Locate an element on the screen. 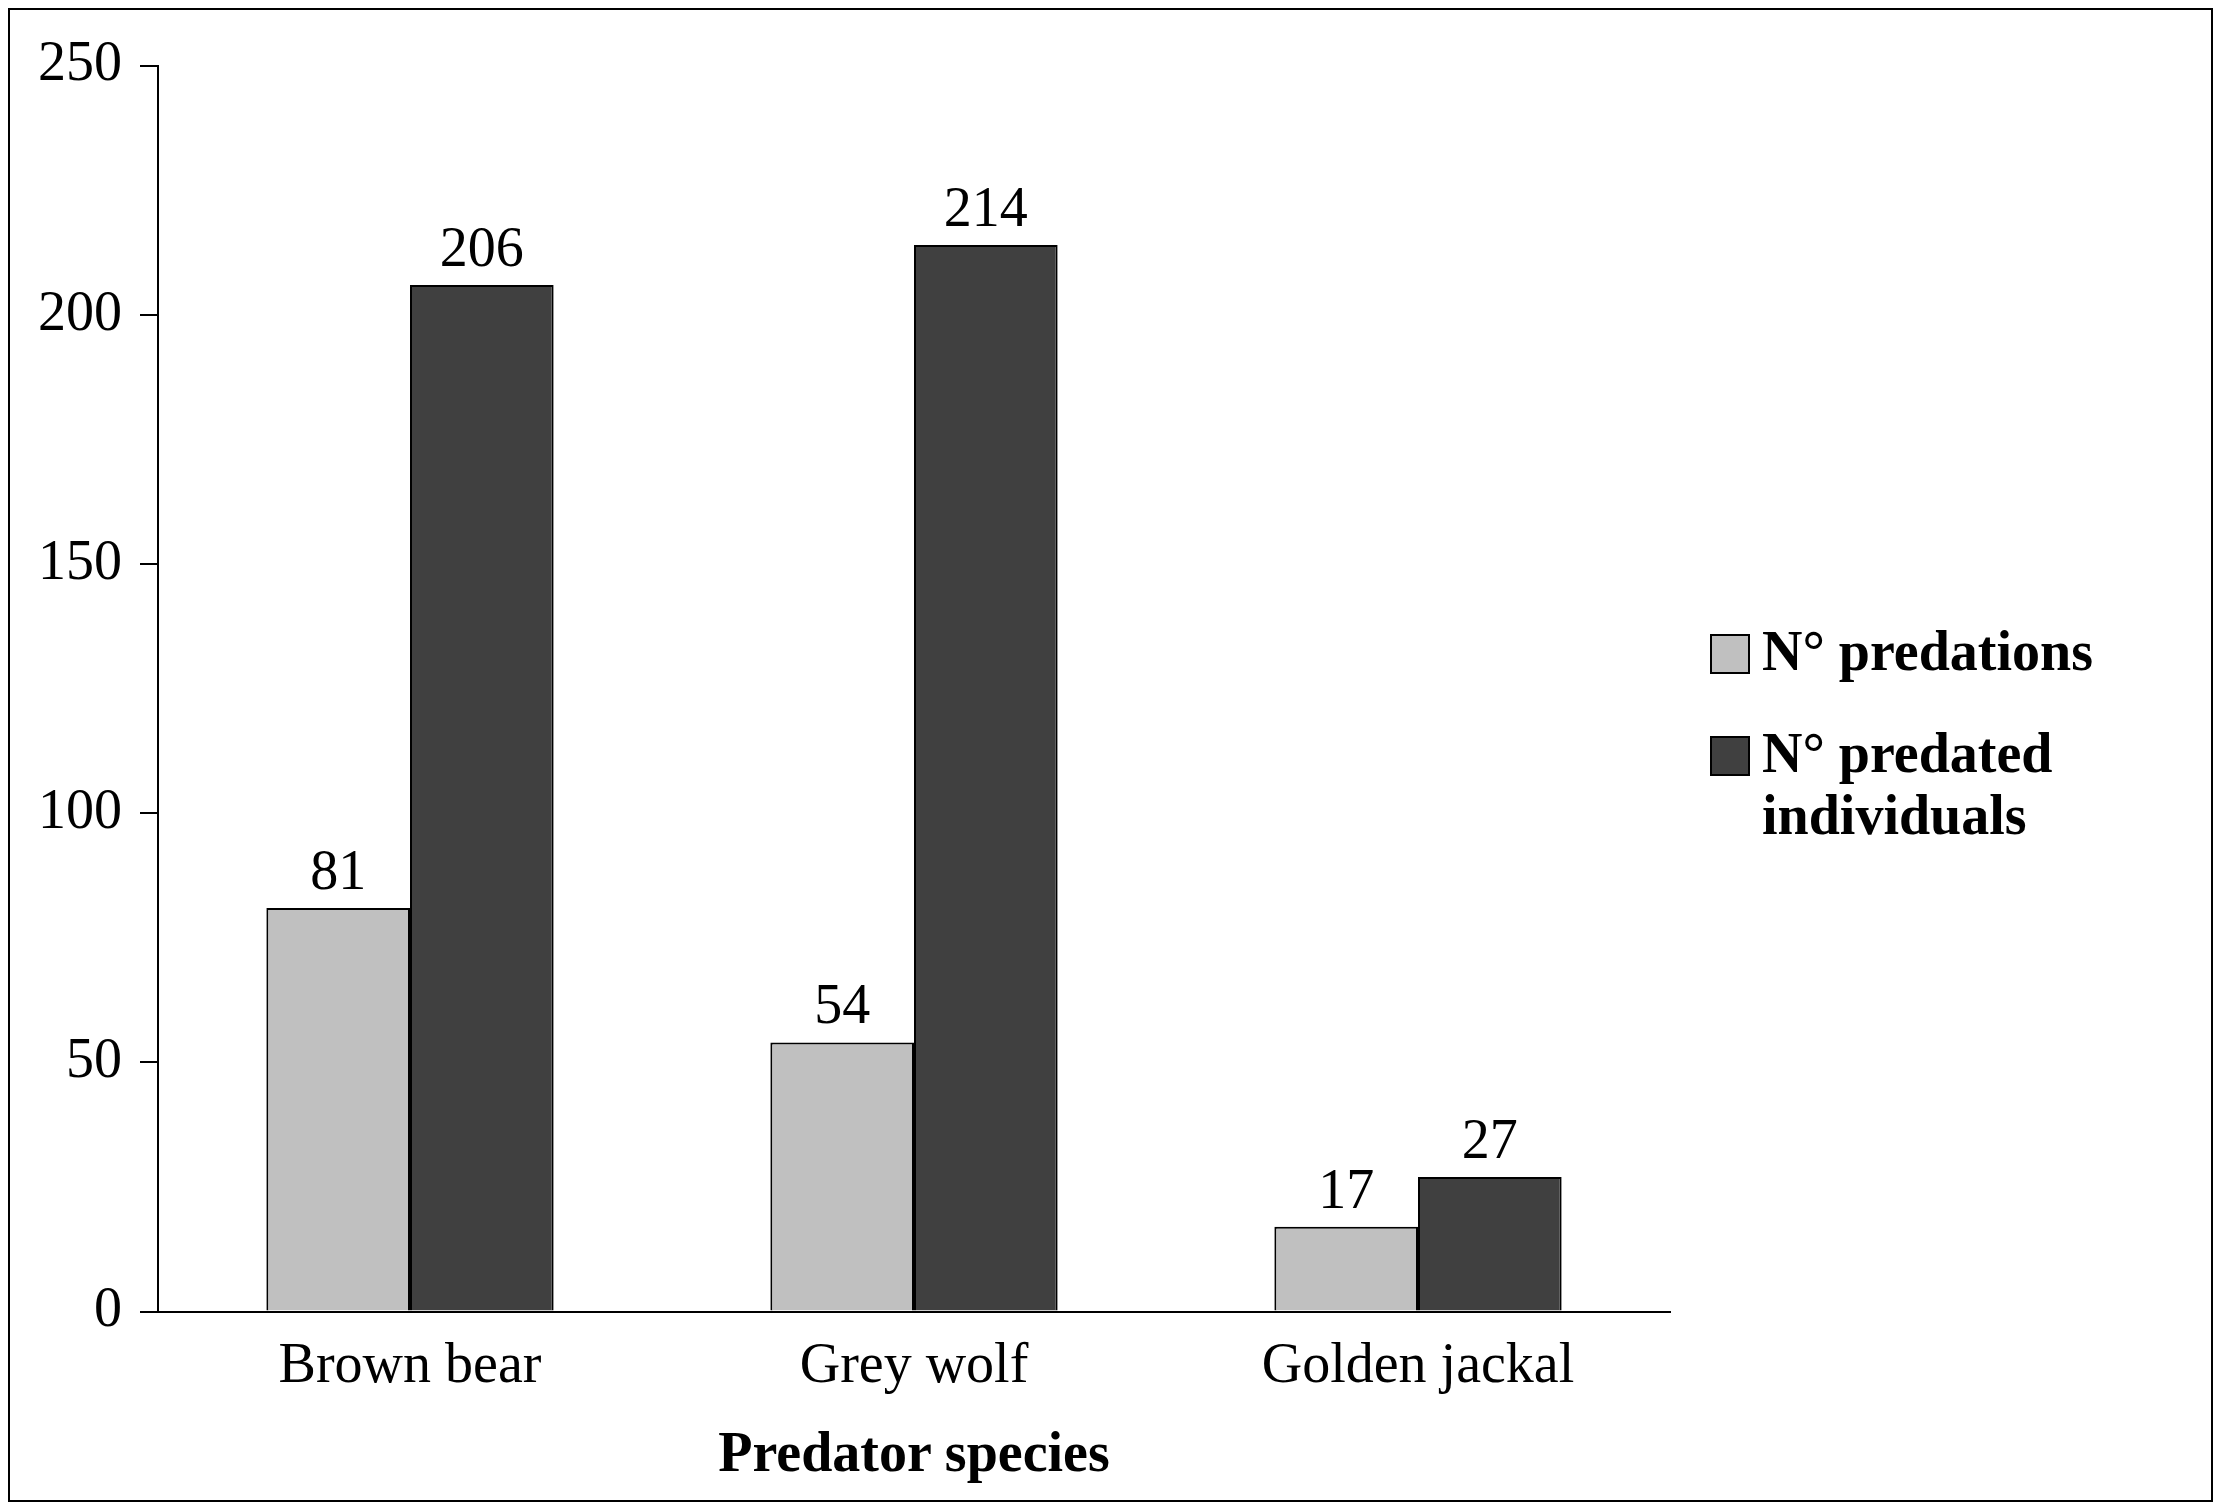 Image resolution: width=2227 pixels, height=1512 pixels. data-label: 206 is located at coordinates (481, 246).